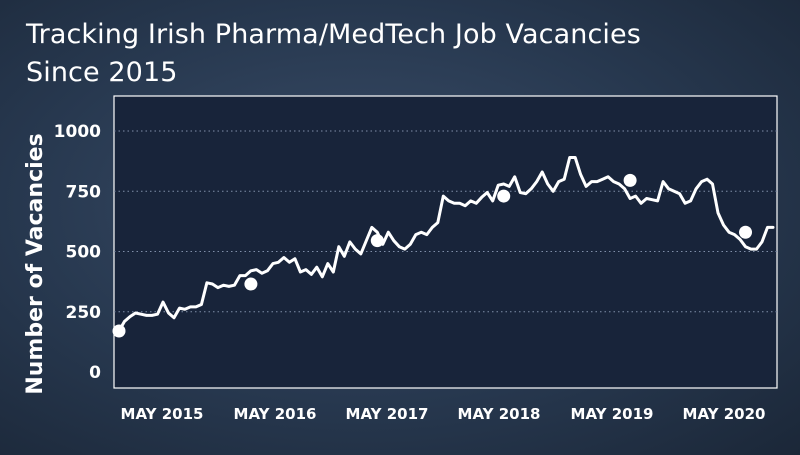 The width and height of the screenshot is (800, 455). Describe the element at coordinates (499, 414) in the screenshot. I see `x-tick-label: MAY 2018` at that location.